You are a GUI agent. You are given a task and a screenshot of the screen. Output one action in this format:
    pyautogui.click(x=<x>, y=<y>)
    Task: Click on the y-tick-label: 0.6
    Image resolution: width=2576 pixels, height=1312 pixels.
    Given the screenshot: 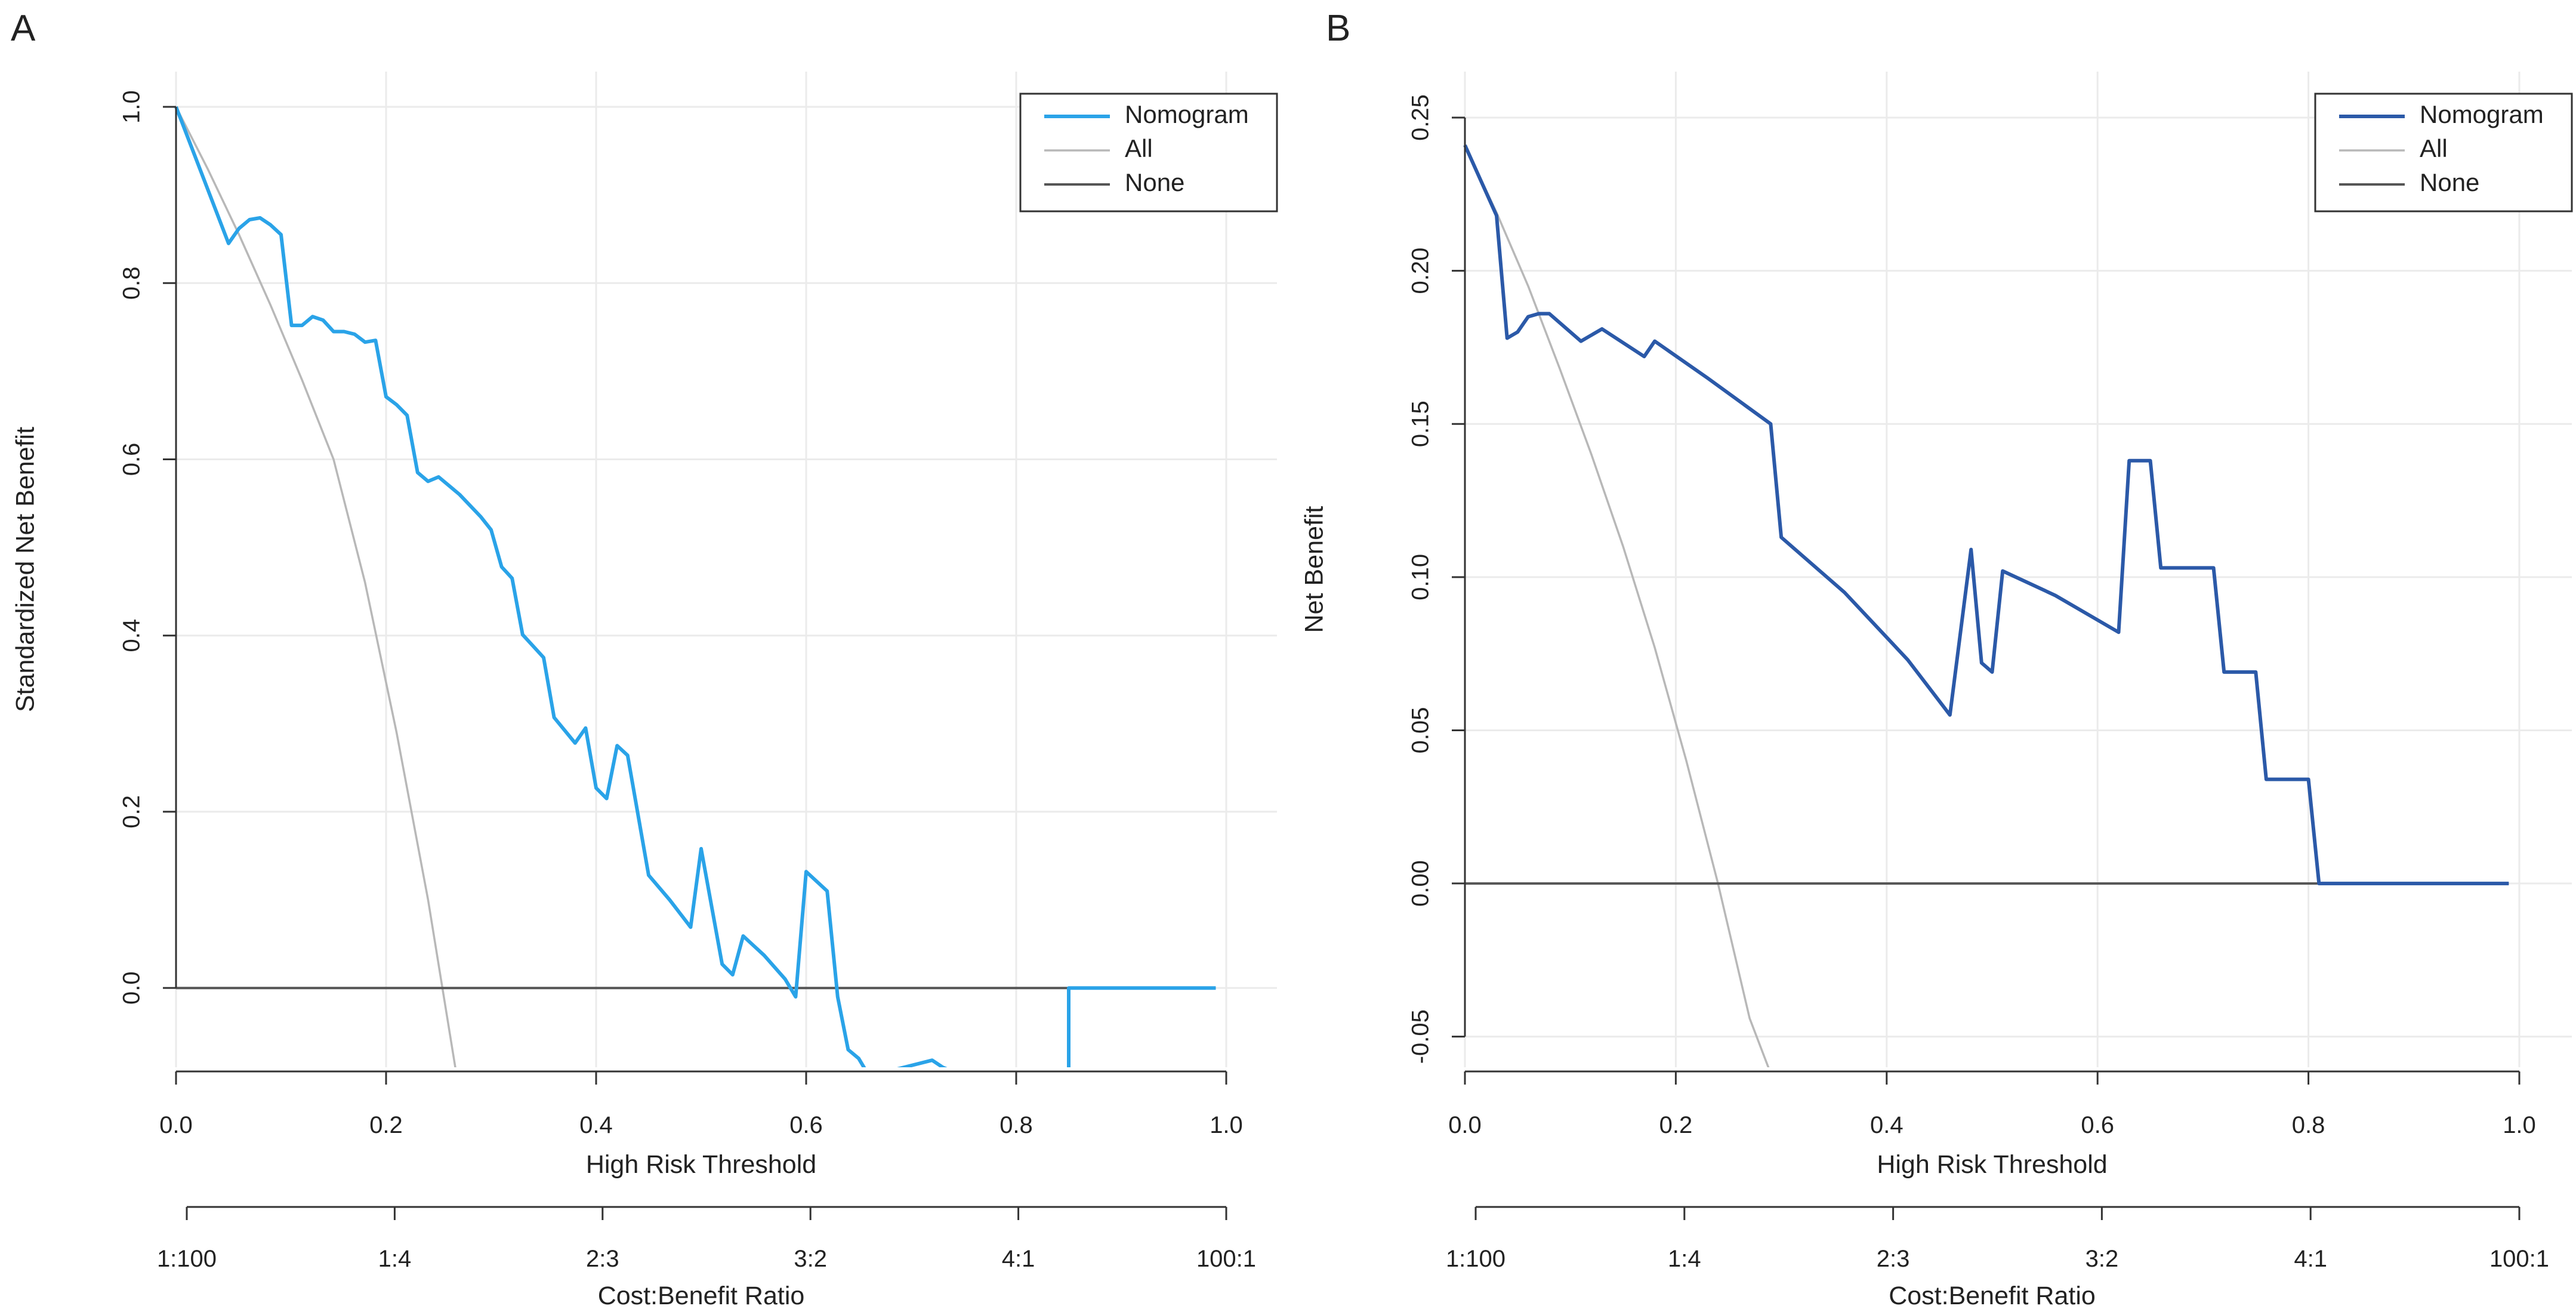 What is the action you would take?
    pyautogui.click(x=132, y=459)
    